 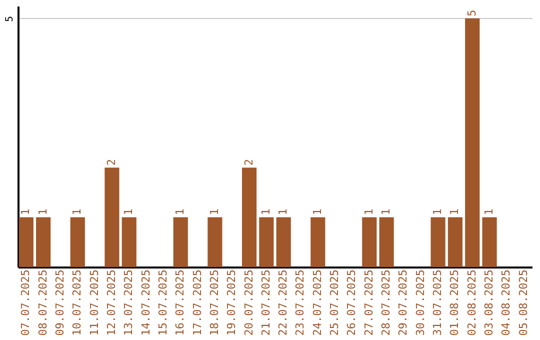 I want to click on x-tick-label: 09.07.2025, so click(x=59, y=303).